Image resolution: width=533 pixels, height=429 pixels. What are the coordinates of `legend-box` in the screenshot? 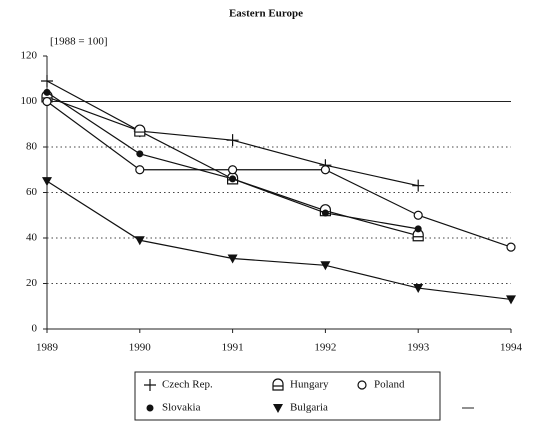 It's located at (287, 396).